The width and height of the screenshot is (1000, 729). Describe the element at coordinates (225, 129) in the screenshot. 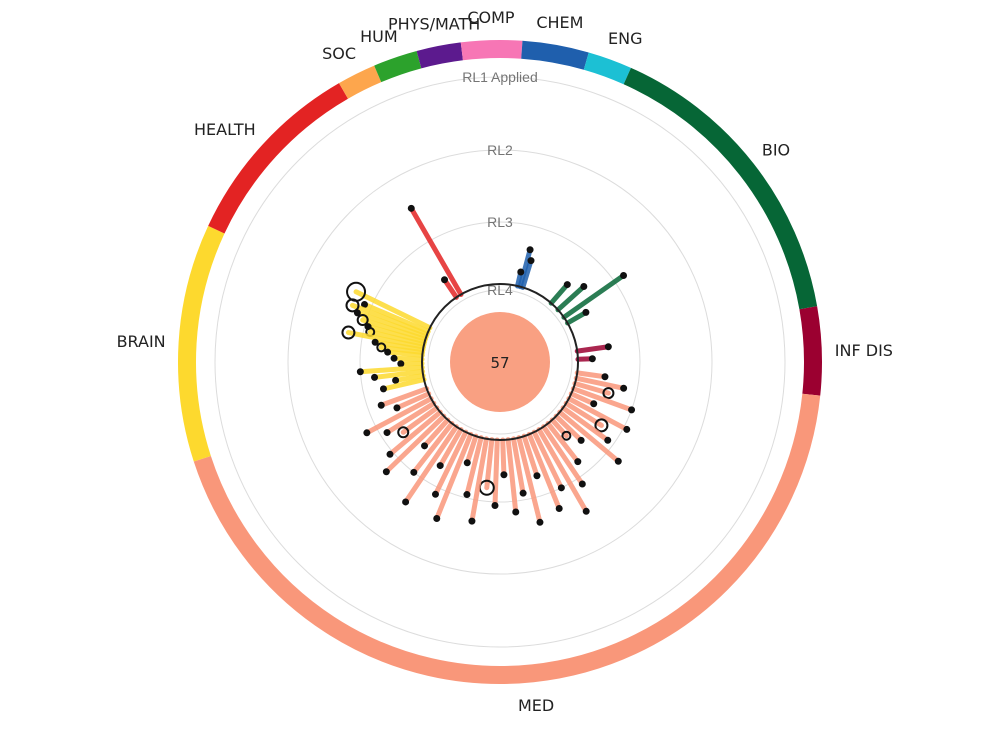

I see `segment-label-health: HEALTH` at that location.